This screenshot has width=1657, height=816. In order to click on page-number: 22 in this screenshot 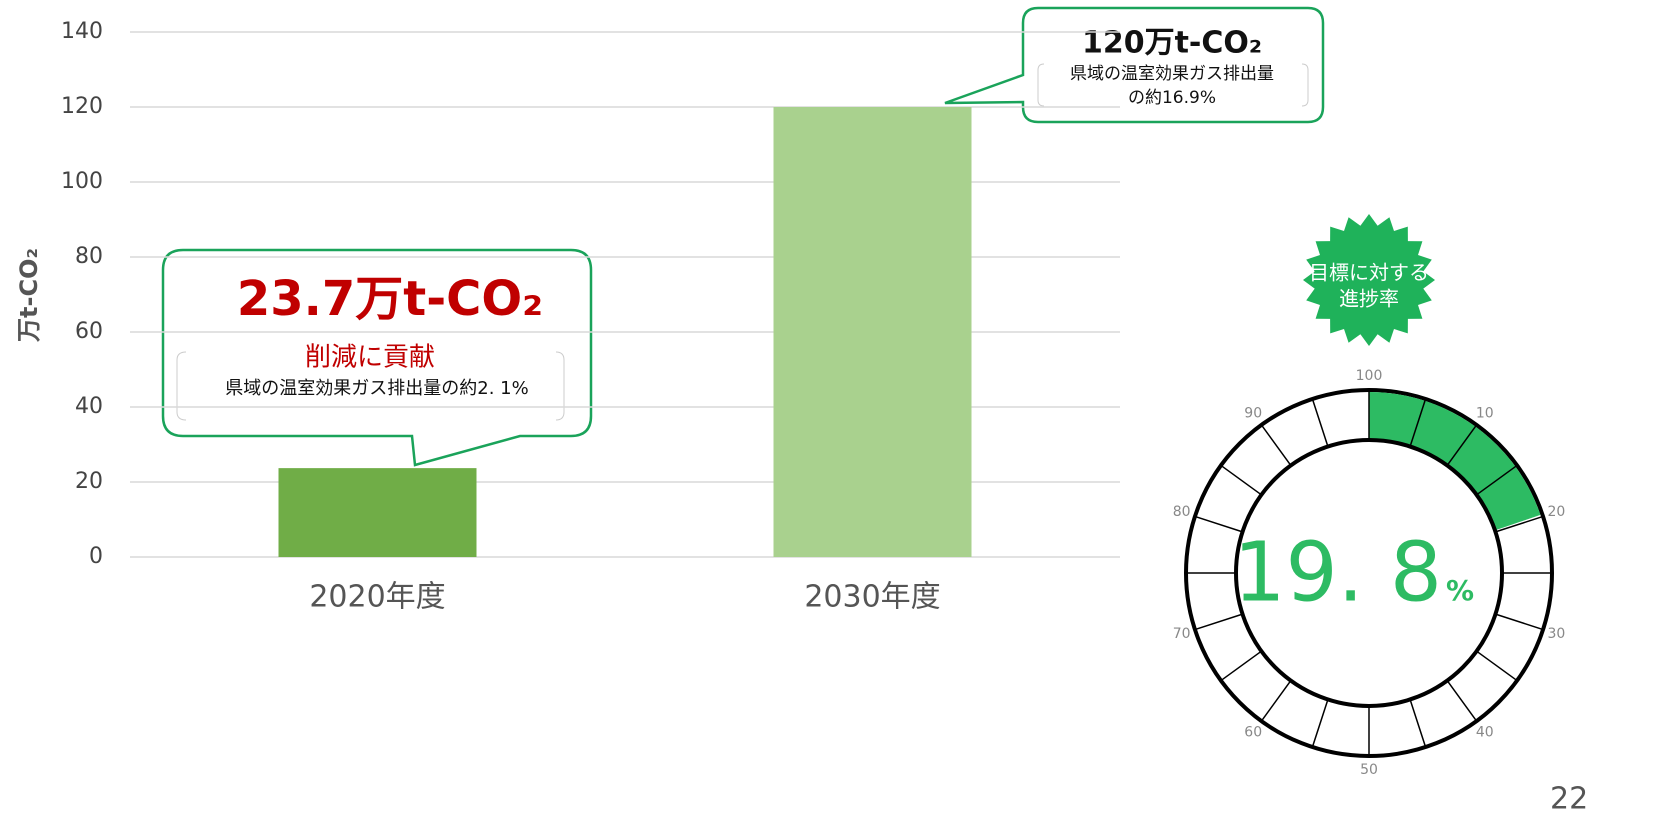, I will do `click(1569, 799)`.